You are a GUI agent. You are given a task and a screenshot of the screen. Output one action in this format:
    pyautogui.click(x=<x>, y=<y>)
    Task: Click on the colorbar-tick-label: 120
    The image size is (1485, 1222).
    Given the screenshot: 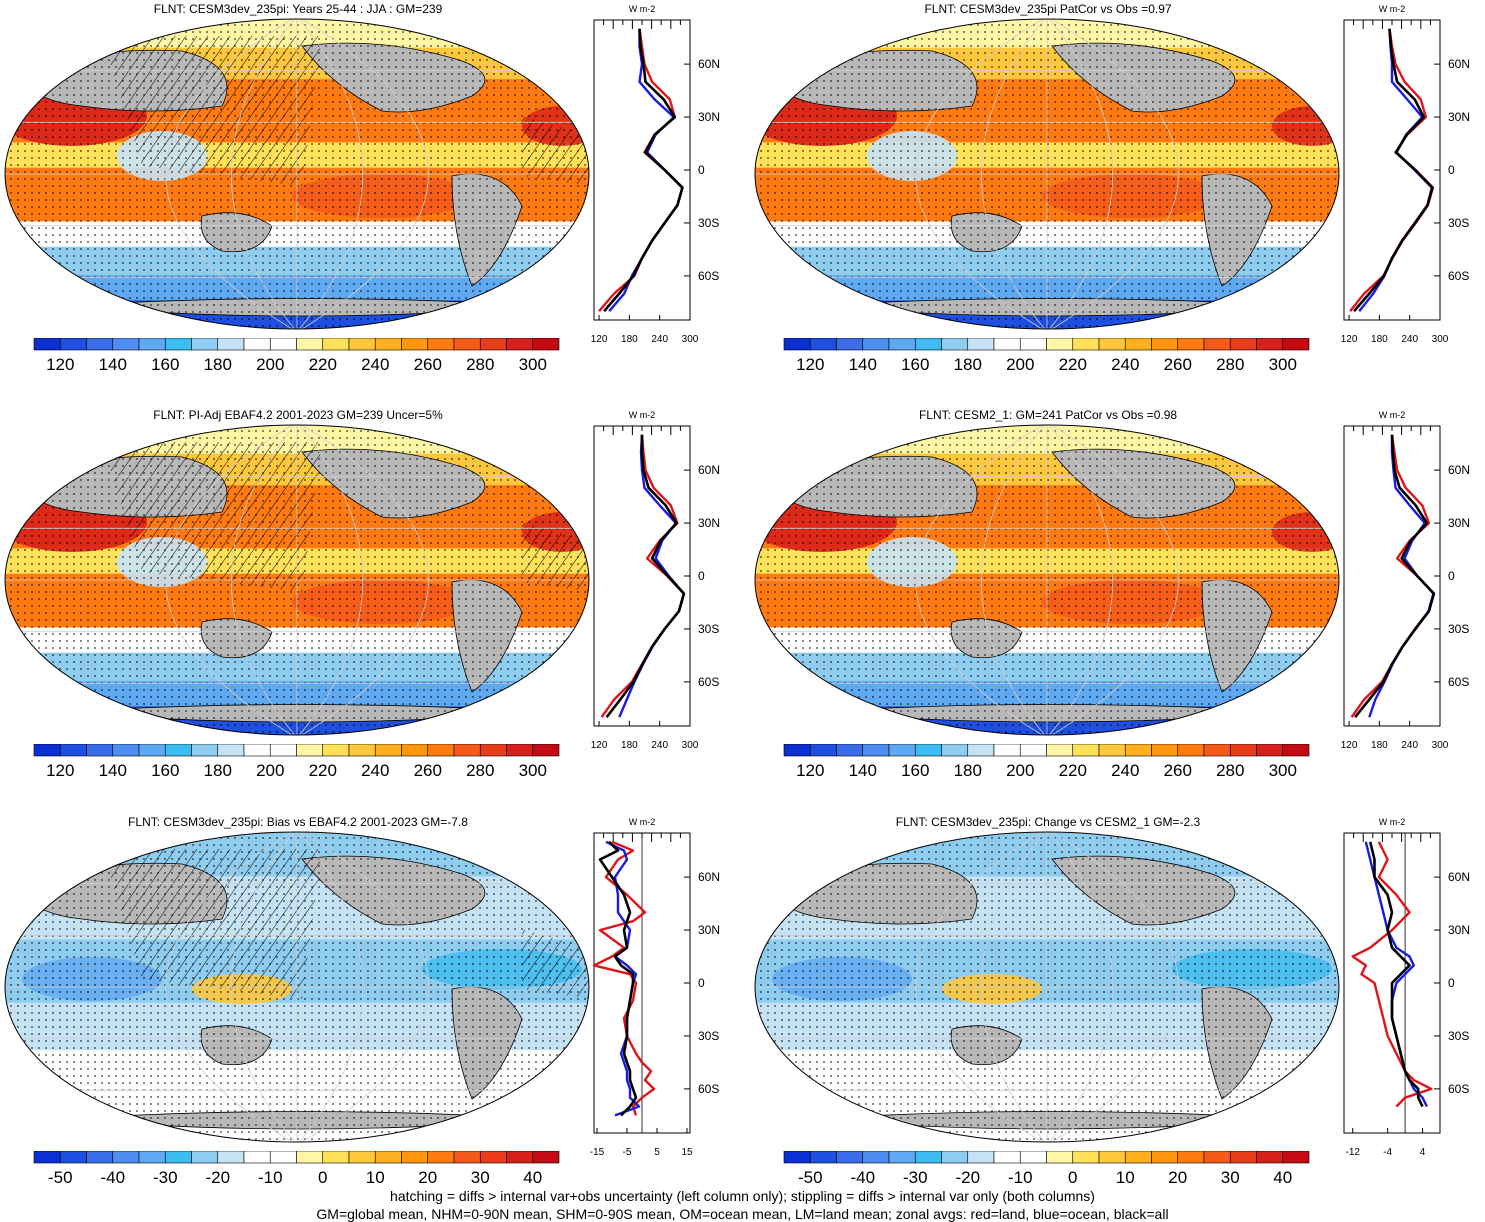 What is the action you would take?
    pyautogui.click(x=810, y=770)
    